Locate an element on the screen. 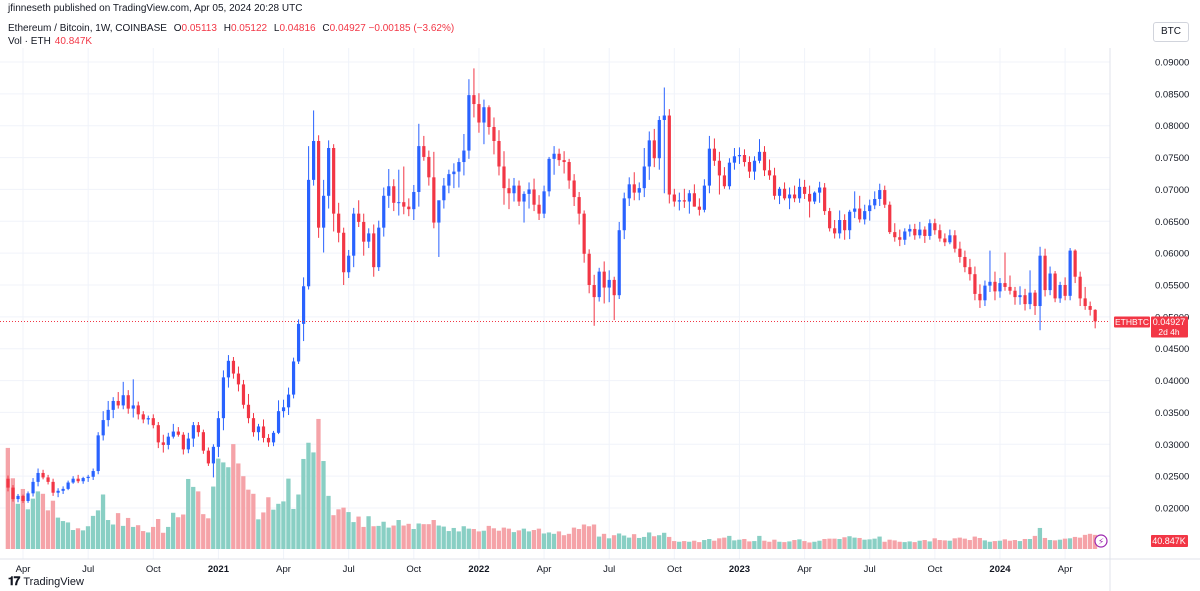 The image size is (1200, 591). symbol-title: Ethereum / Bitcoin, 1W, COINBASE is located at coordinates (87, 28).